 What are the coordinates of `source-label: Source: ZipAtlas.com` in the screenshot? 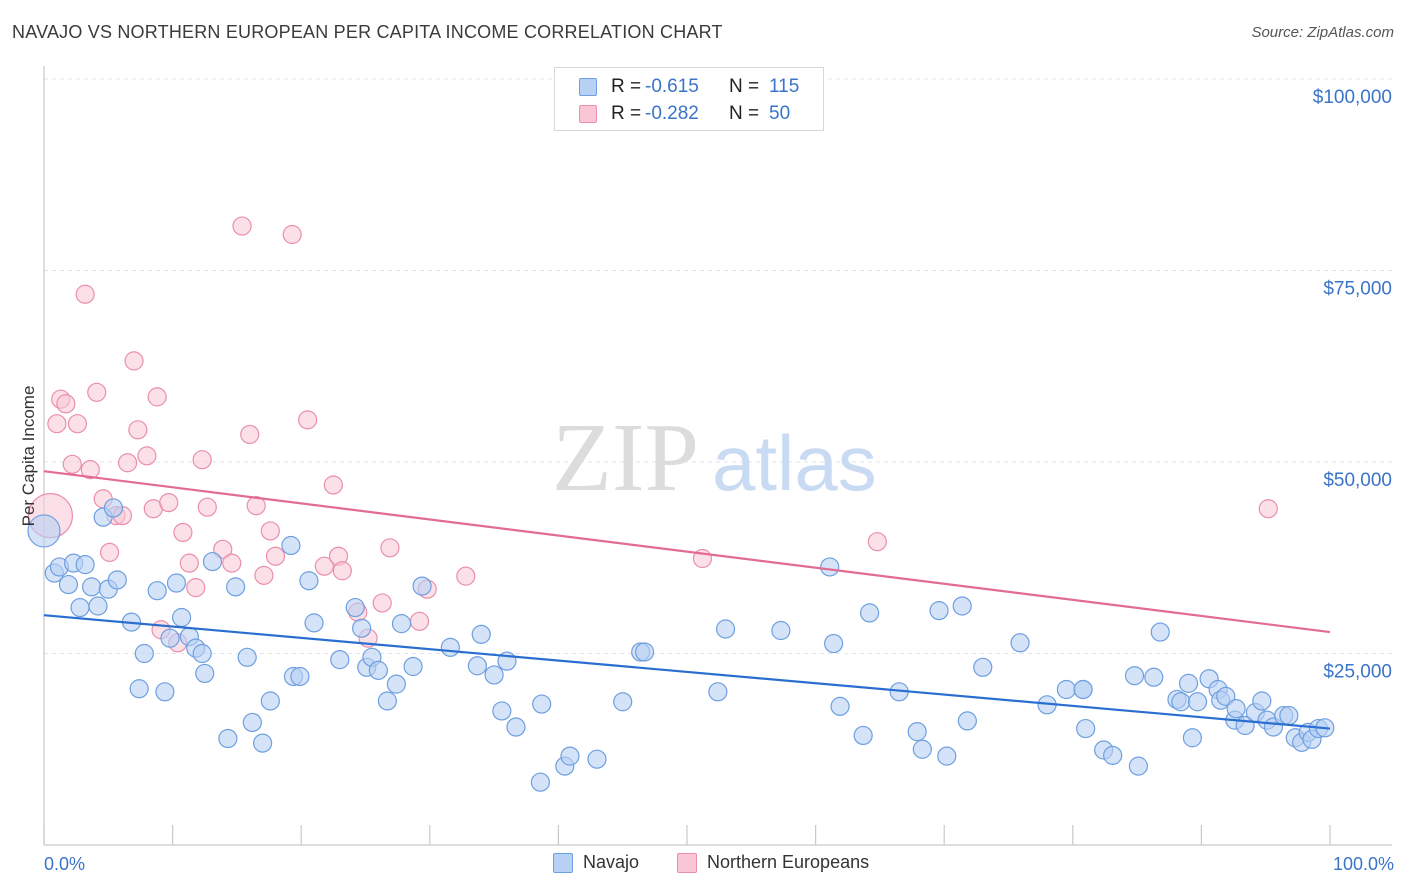 It's located at (1322, 32).